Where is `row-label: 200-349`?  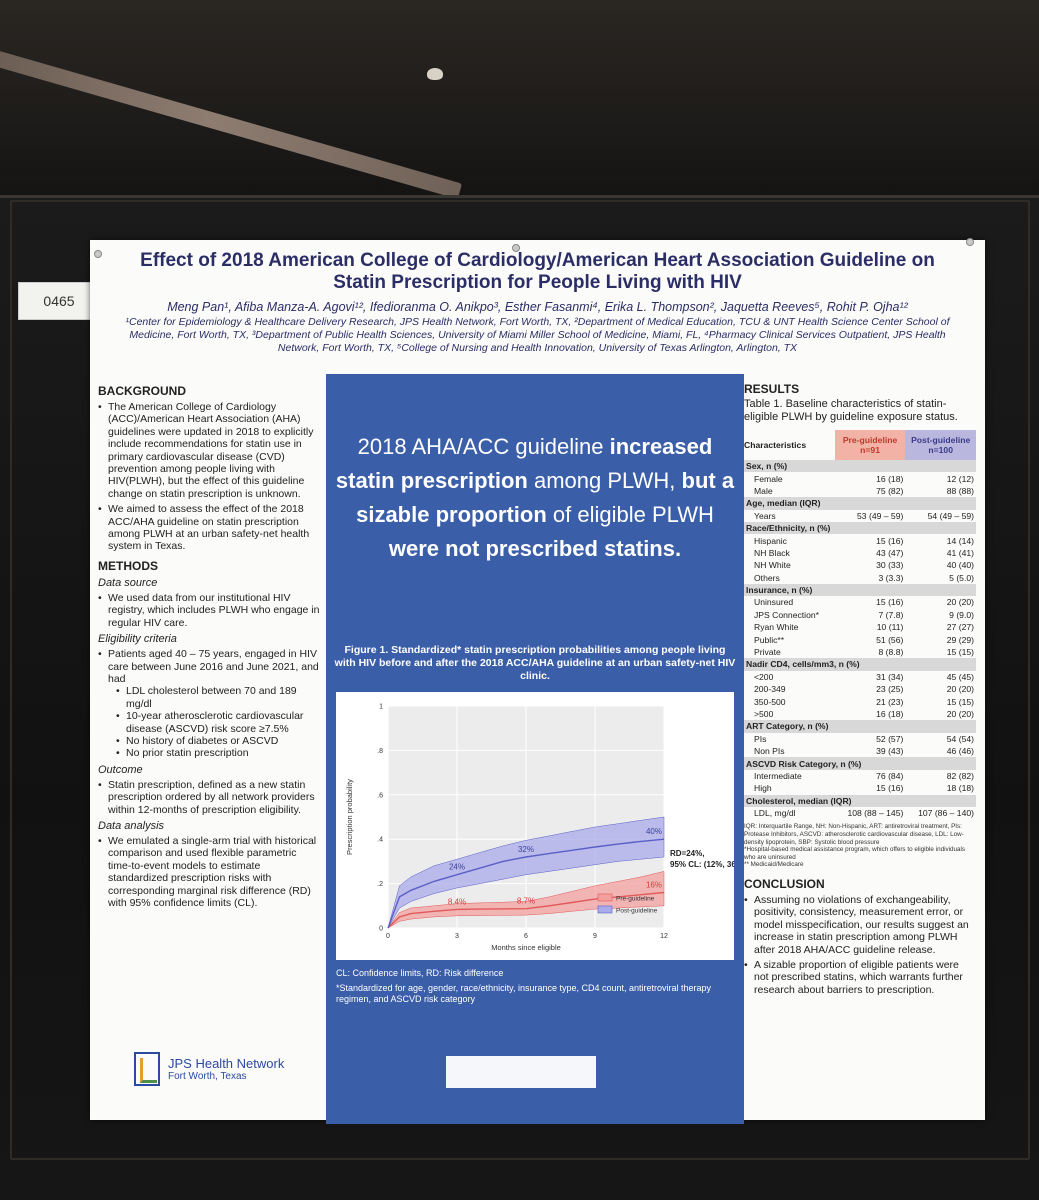 row-label: 200-349 is located at coordinates (770, 689).